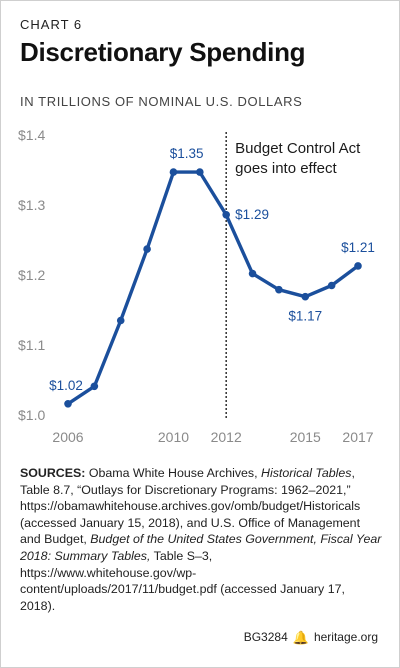 This screenshot has height=668, width=400. I want to click on data-label: $1.02, so click(66, 385).